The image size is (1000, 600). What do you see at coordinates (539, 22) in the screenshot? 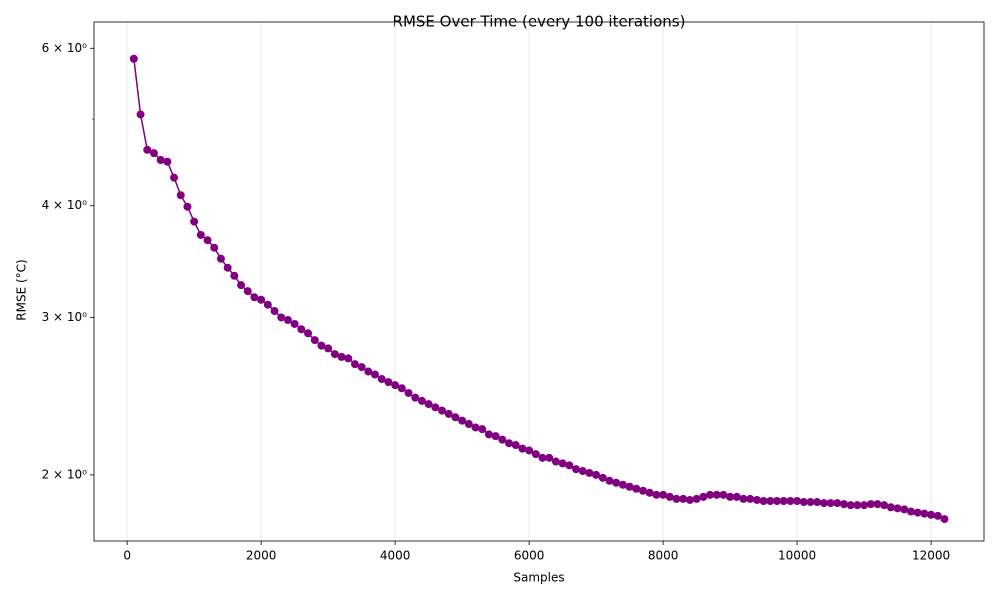
I see `chart-title: RMSE Over Time (every 100 iterations)` at bounding box center [539, 22].